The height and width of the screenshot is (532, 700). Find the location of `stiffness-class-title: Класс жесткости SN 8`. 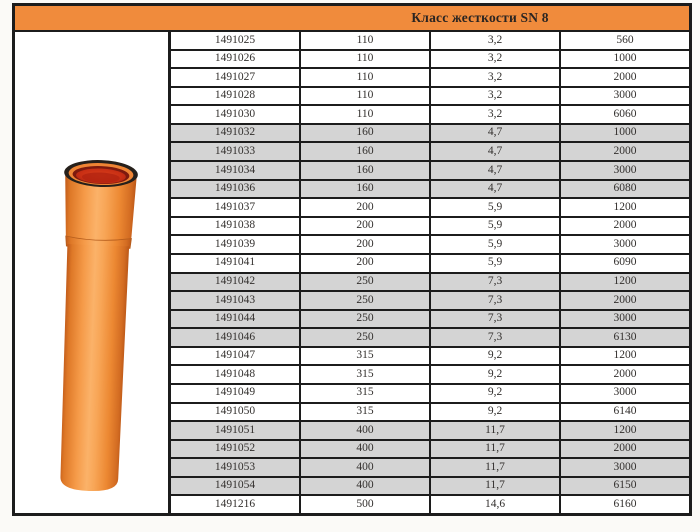

stiffness-class-title: Класс жесткости SN 8 is located at coordinates (480, 17).